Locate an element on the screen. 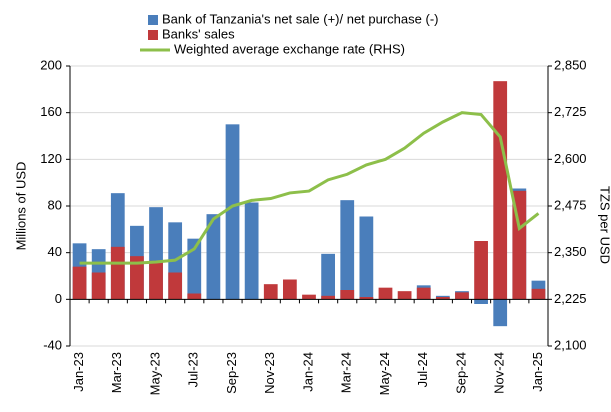 The image size is (611, 412). x-tick-label: Jan-25 is located at coordinates (537, 372).